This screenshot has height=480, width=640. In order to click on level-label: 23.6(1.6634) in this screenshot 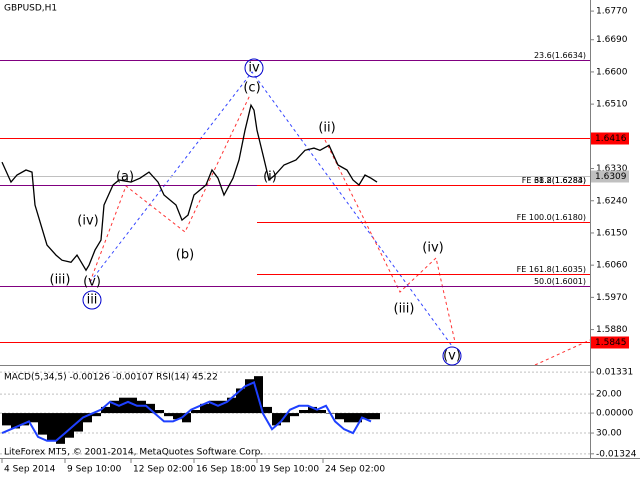, I will do `click(560, 55)`.